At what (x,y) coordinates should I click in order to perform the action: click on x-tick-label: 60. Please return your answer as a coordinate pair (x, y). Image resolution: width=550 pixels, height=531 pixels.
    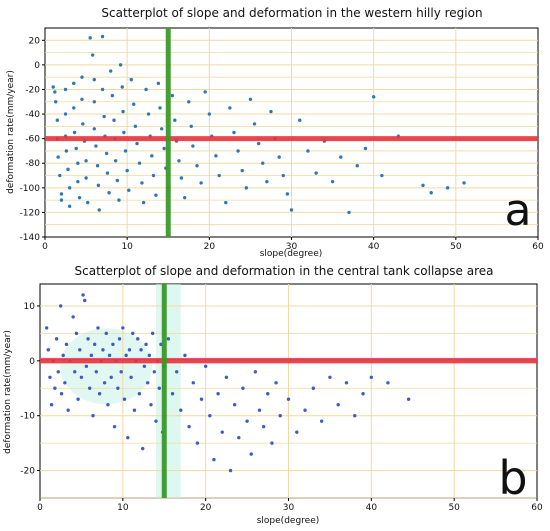
    Looking at the image, I should click on (538, 247).